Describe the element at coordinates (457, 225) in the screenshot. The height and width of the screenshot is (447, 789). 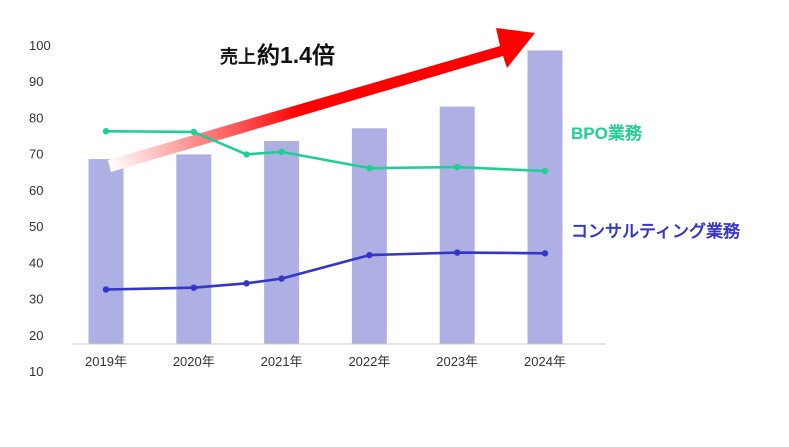
I see `bar-2023年` at that location.